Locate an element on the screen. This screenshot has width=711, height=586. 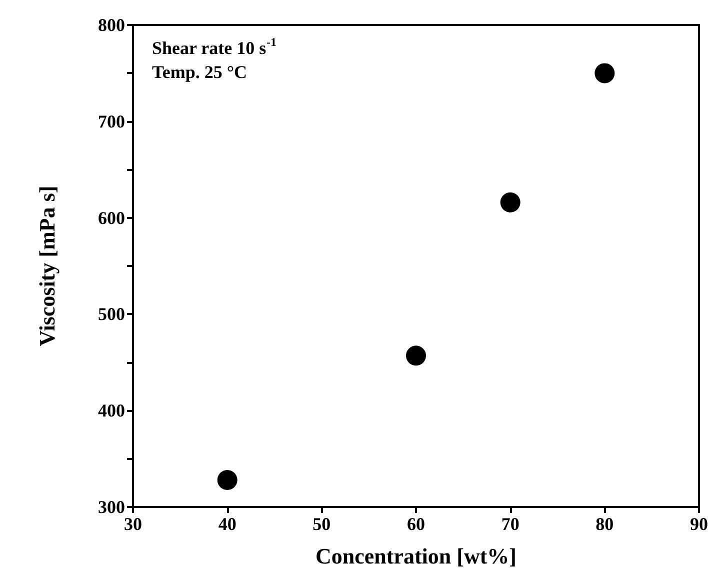
x-tick-label: 90 is located at coordinates (699, 524).